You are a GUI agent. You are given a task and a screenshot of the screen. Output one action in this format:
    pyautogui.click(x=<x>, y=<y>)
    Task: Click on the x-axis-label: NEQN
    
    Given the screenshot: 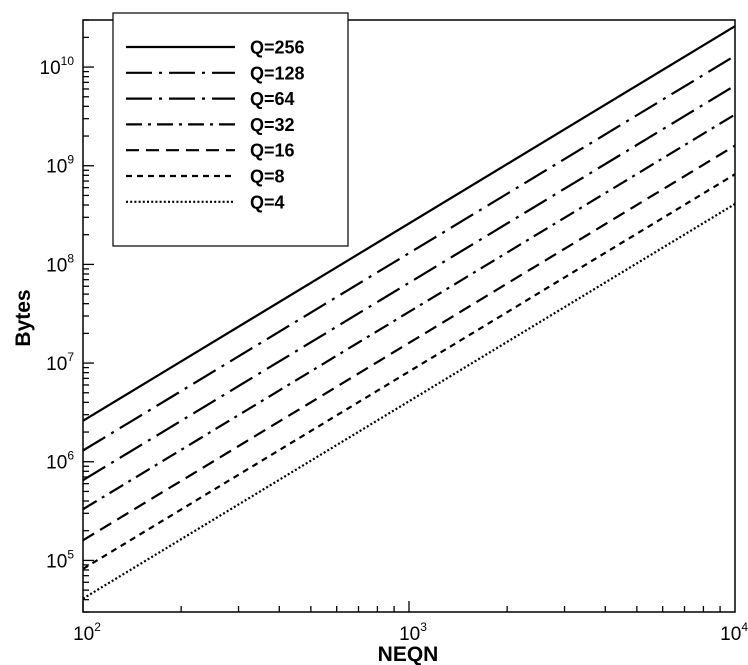 What is the action you would take?
    pyautogui.click(x=408, y=654)
    